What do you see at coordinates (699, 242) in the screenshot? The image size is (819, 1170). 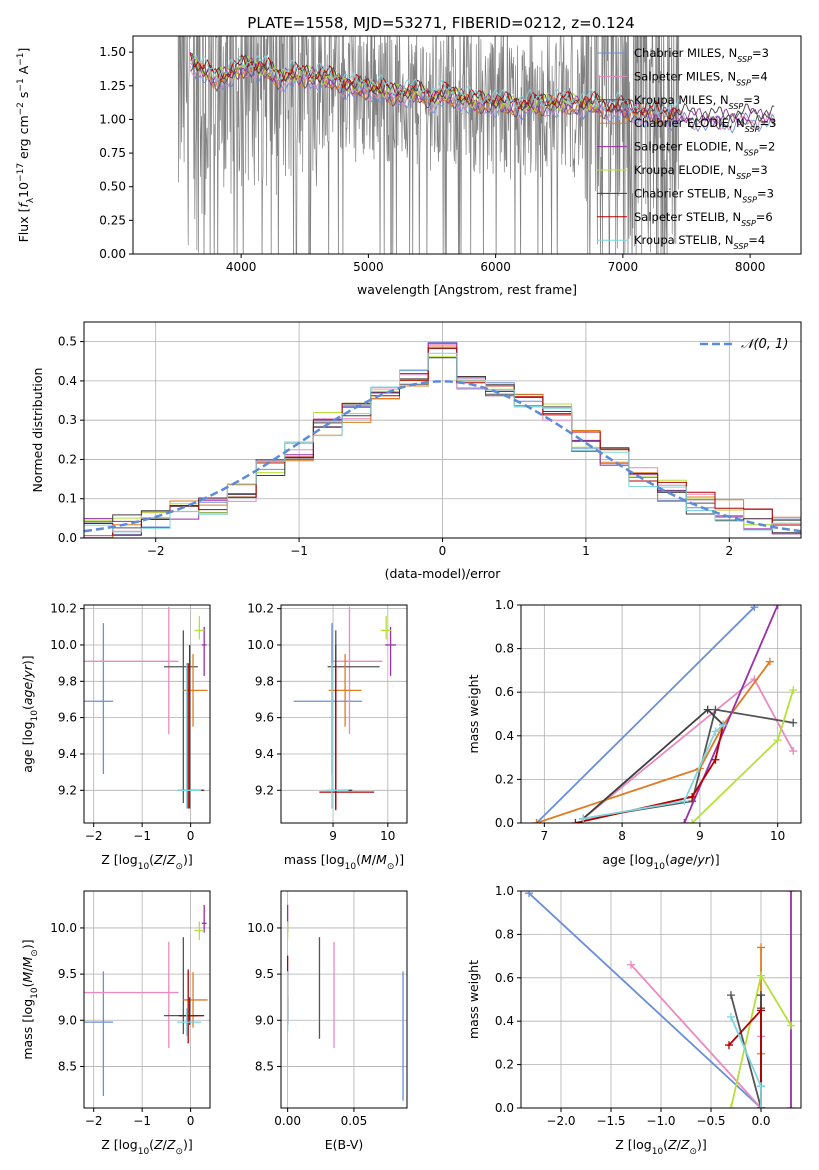 I see `legend-entry: Kroupa STELIB, NSSP=4` at bounding box center [699, 242].